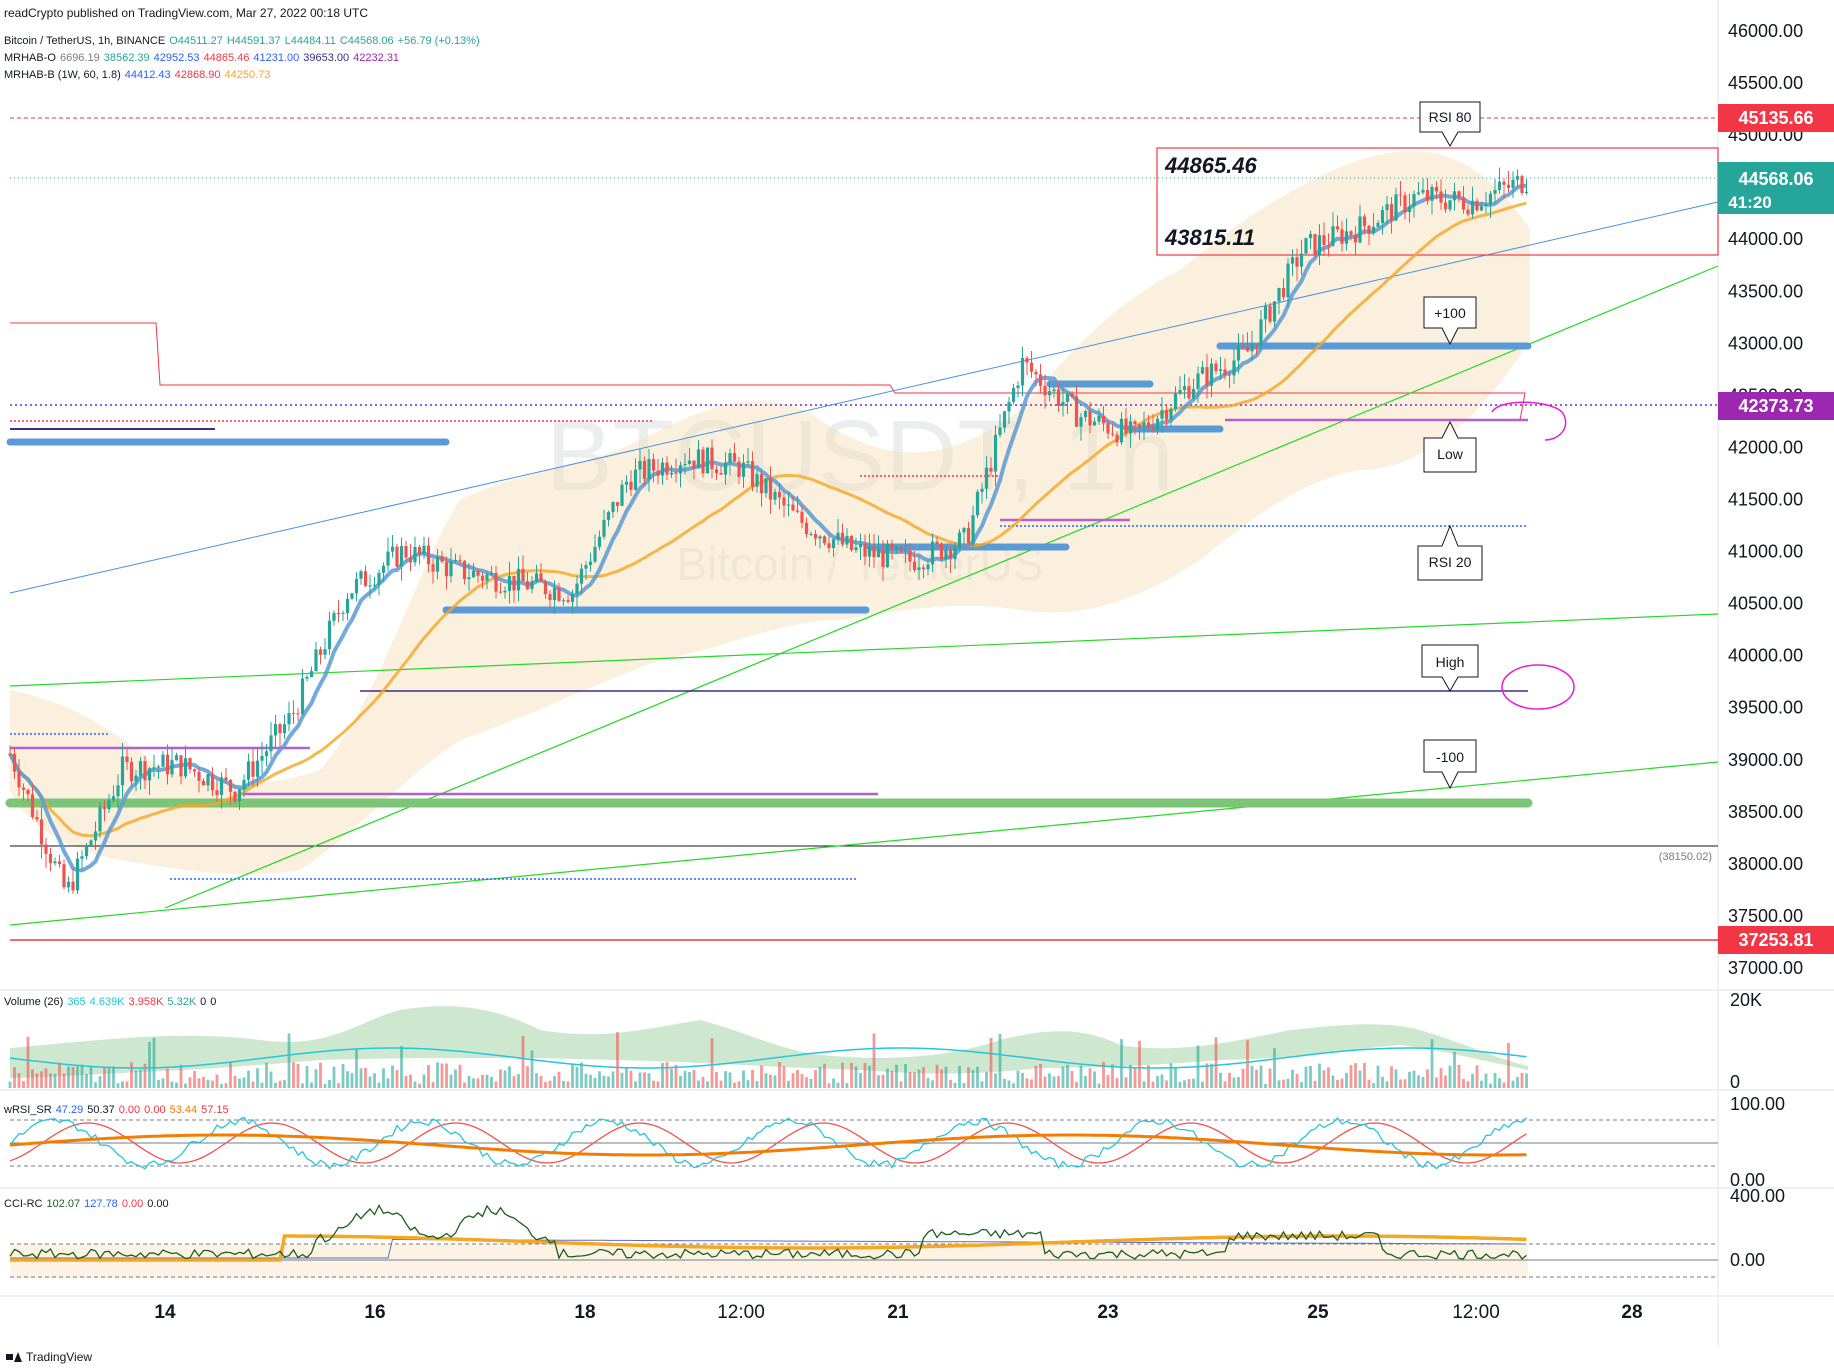 Image resolution: width=1834 pixels, height=1370 pixels. Describe the element at coordinates (14, 1357) in the screenshot. I see `tradingview-icon` at that location.